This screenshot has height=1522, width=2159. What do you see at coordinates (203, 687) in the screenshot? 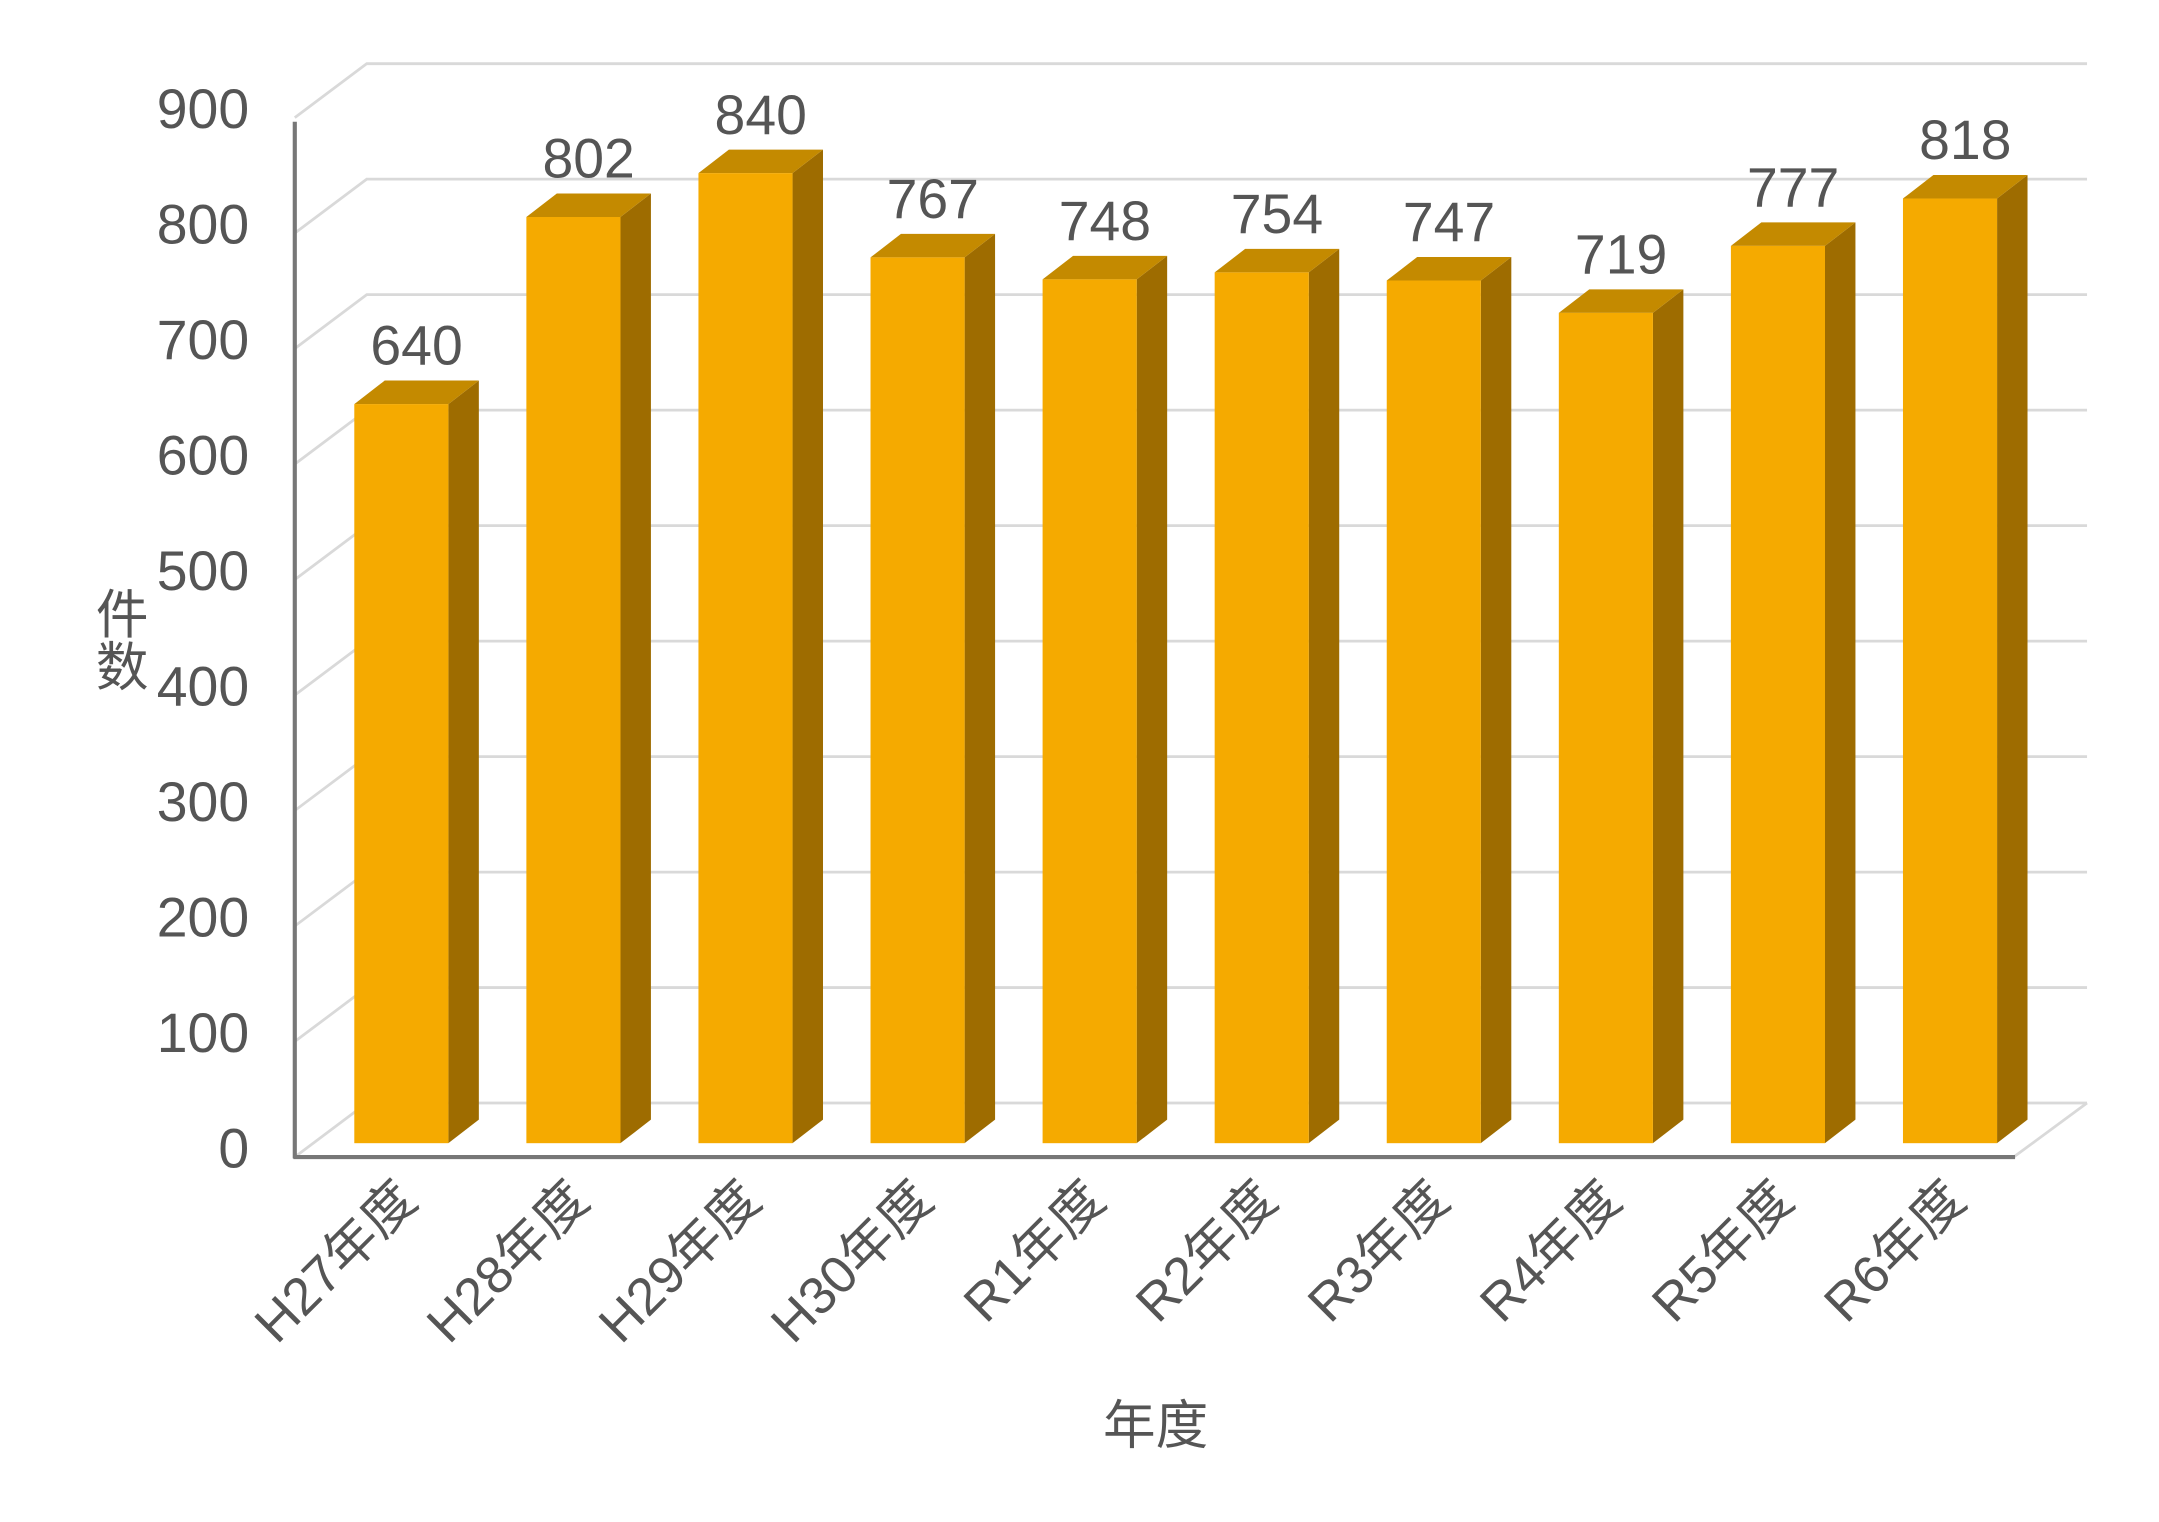
I see `y-tick-label: 400` at bounding box center [203, 687].